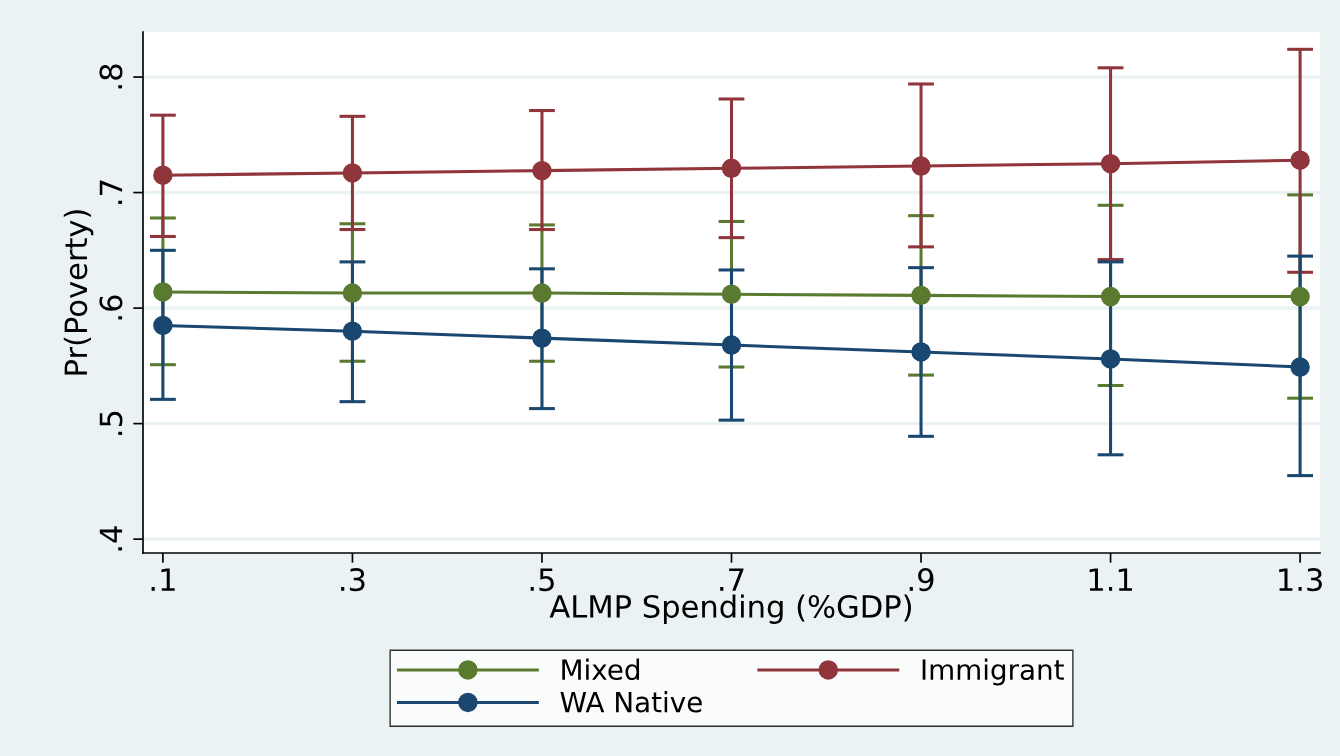 The height and width of the screenshot is (756, 1340). What do you see at coordinates (353, 580) in the screenshot?
I see `x-tick-label: .3` at bounding box center [353, 580].